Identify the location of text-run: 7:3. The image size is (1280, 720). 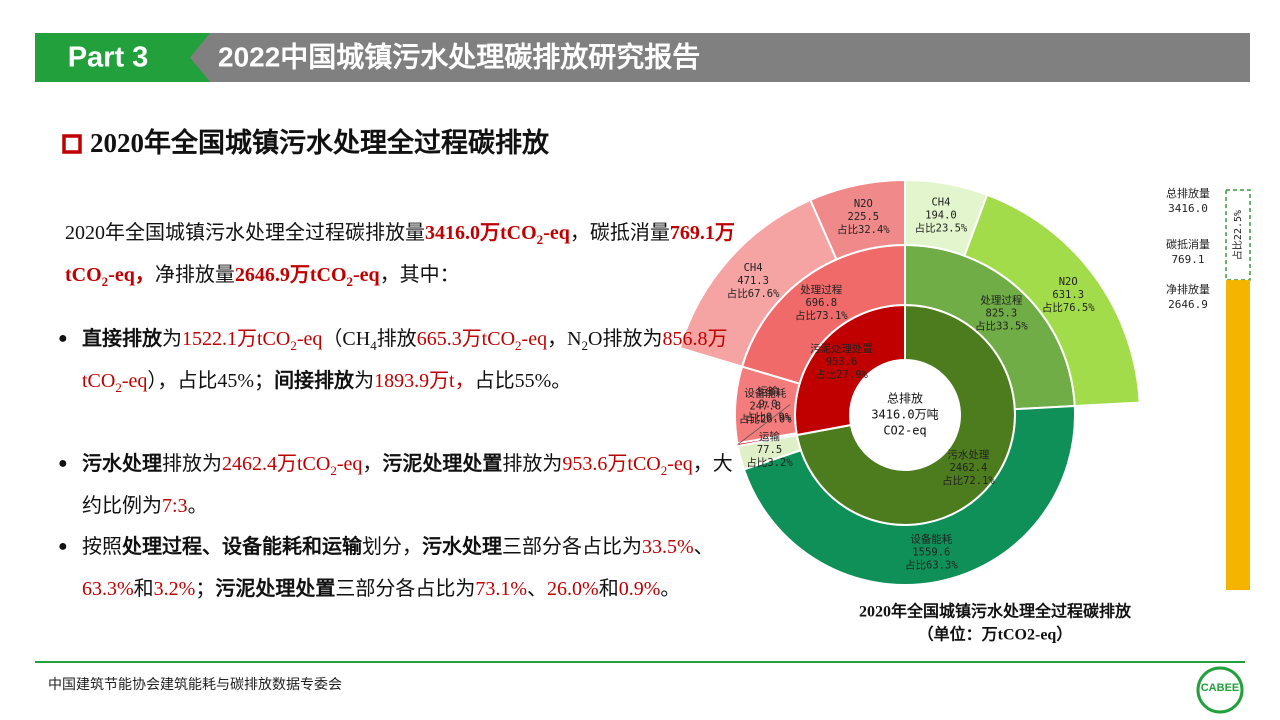
(175, 506).